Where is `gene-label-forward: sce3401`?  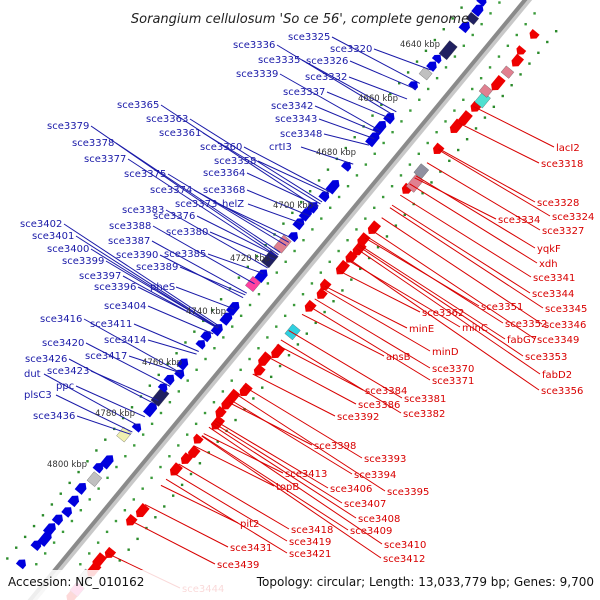
gene-label-forward: sce3401 is located at coordinates (53, 236).